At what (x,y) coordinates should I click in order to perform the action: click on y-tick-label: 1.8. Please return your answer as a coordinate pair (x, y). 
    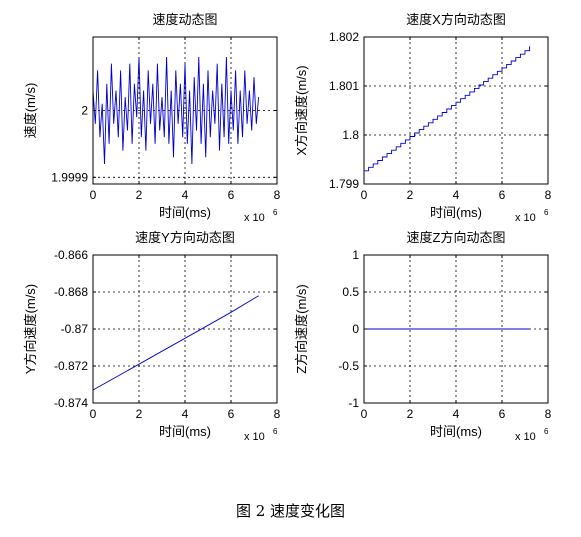
    Looking at the image, I should click on (350, 135).